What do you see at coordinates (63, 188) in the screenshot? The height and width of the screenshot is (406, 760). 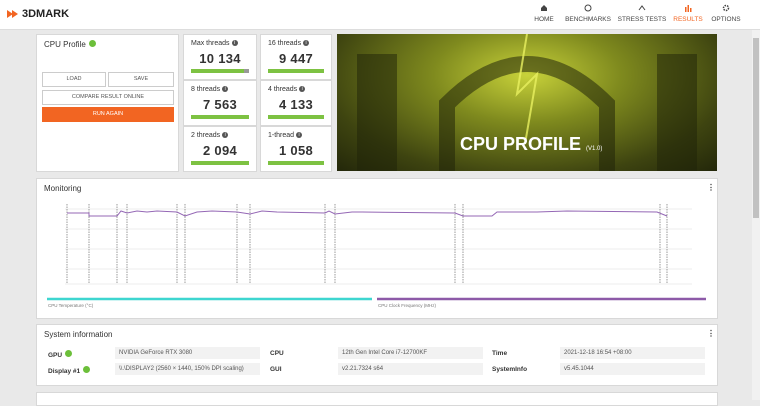 I see `monitoring-title: Monitoring` at bounding box center [63, 188].